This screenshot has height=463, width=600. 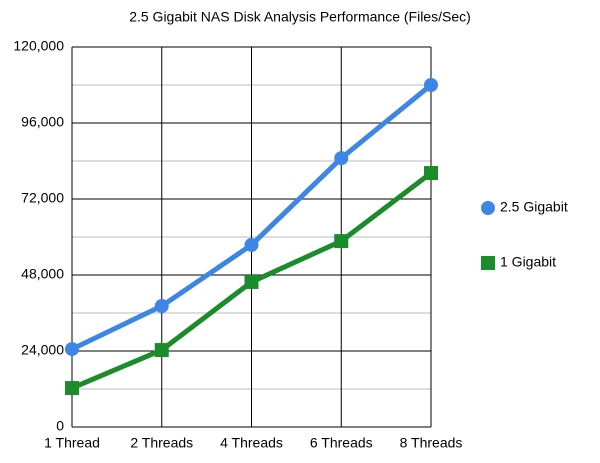 I want to click on y-tick-label: 96,000, so click(x=42, y=122).